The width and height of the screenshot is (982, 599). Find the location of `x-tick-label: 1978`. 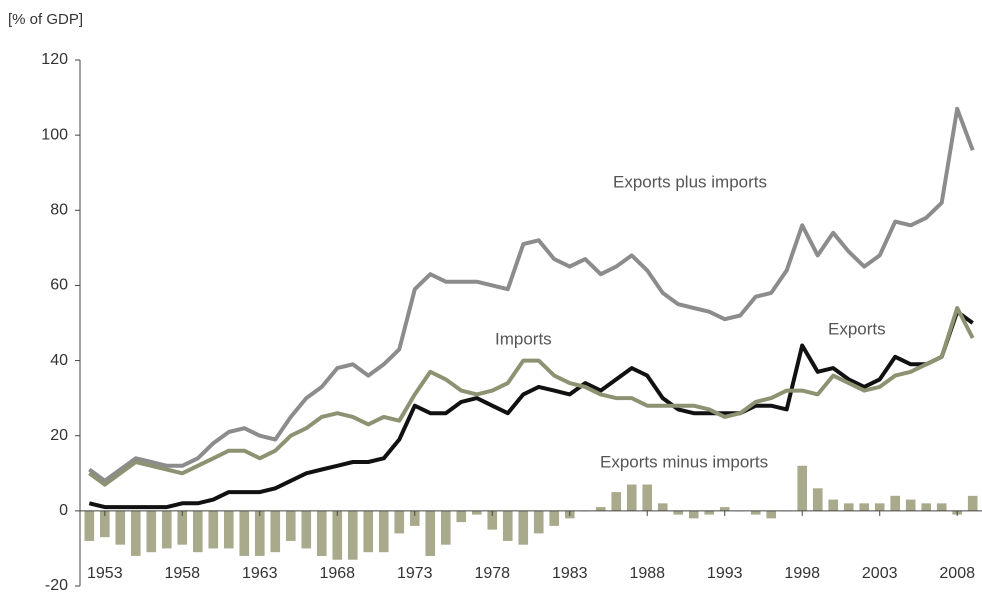

x-tick-label: 1978 is located at coordinates (492, 573).